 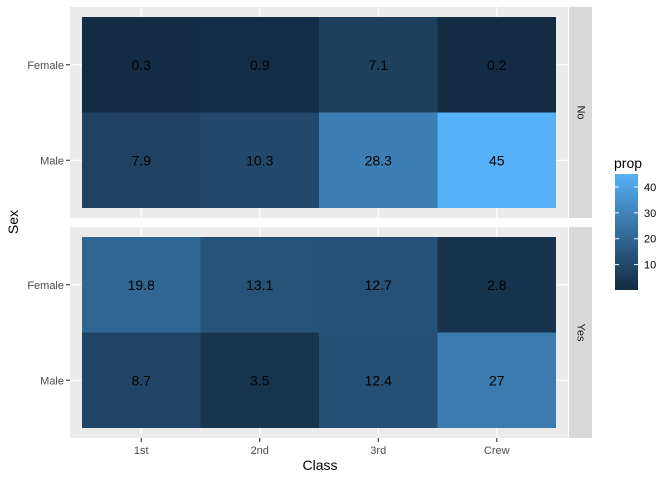 I want to click on y-axis-title: Sex, so click(x=13, y=222).